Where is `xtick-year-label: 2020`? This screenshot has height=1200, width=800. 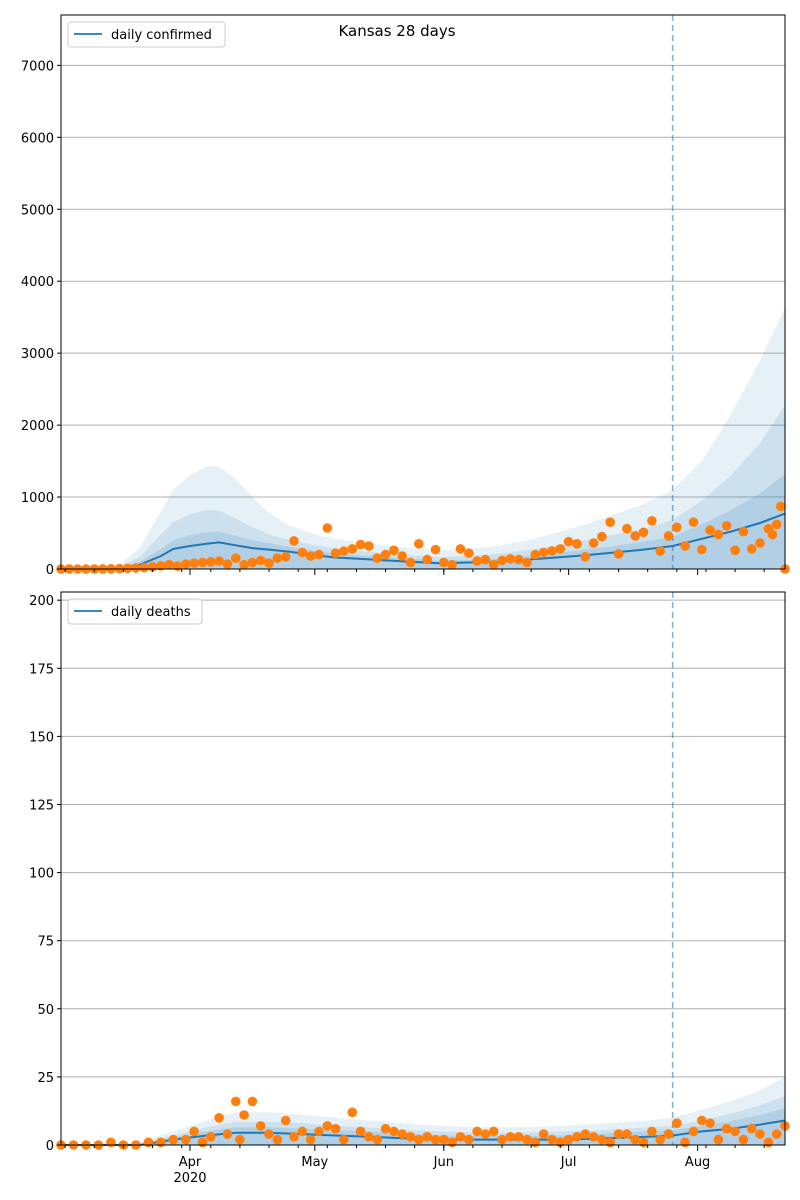
xtick-year-label: 2020 is located at coordinates (189, 1178).